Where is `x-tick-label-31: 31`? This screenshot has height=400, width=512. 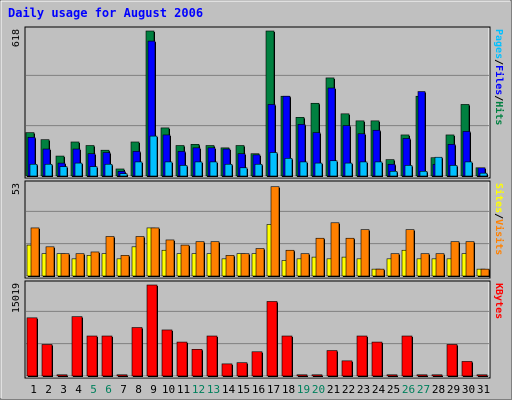
x-tick-label-31: 31 is located at coordinates (483, 389).